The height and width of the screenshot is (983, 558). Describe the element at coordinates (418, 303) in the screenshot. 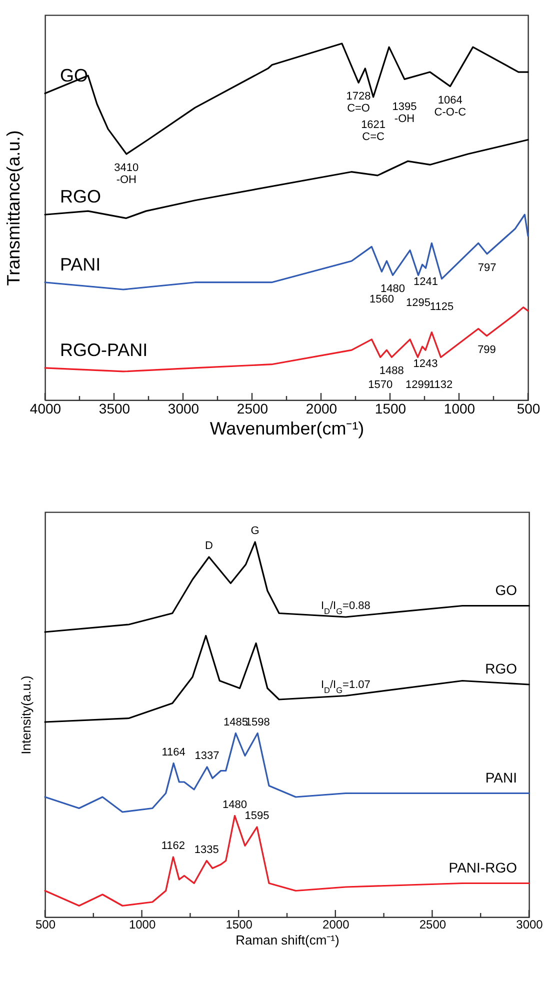

I see `annotation: 1295` at that location.